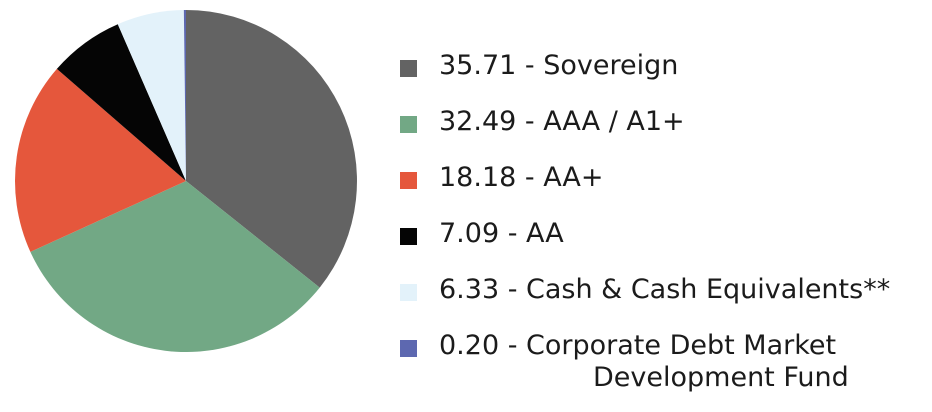 The height and width of the screenshot is (412, 932). What do you see at coordinates (501, 233) in the screenshot?
I see `legend-label-aa: 7.09 - AA` at bounding box center [501, 233].